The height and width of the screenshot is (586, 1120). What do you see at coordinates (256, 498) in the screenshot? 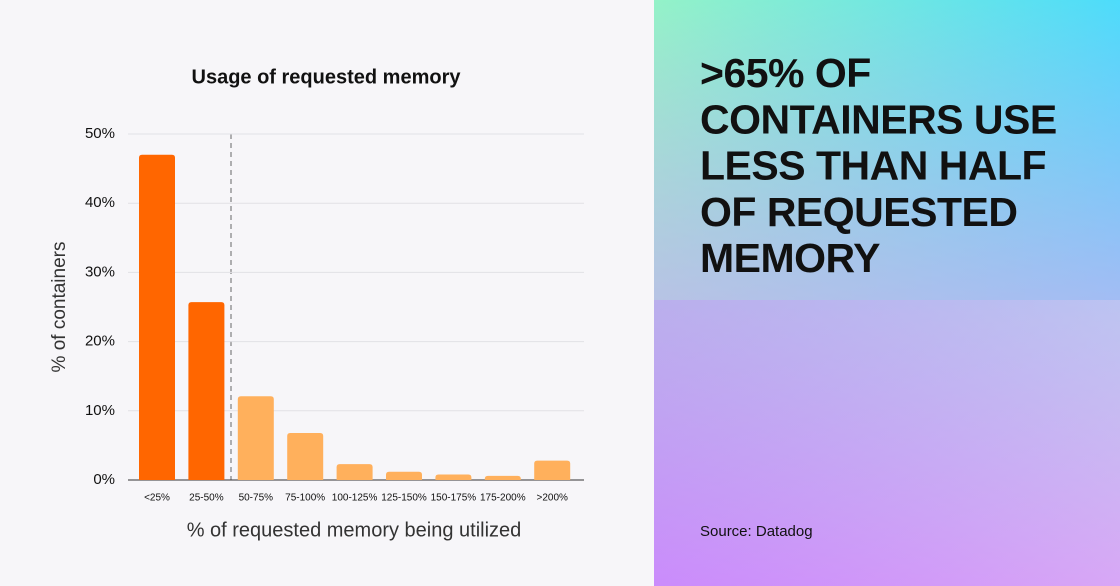
I see `x-tick-label: 50-75%` at bounding box center [256, 498].